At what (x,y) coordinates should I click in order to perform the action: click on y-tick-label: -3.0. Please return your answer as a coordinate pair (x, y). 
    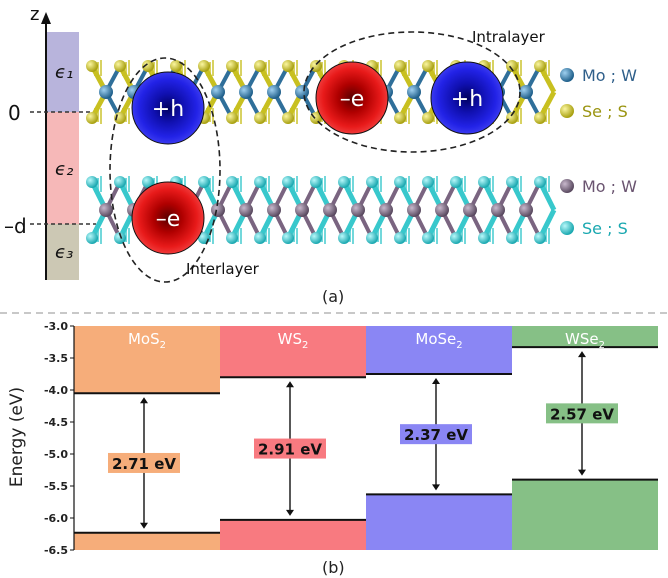
    Looking at the image, I should click on (56, 326).